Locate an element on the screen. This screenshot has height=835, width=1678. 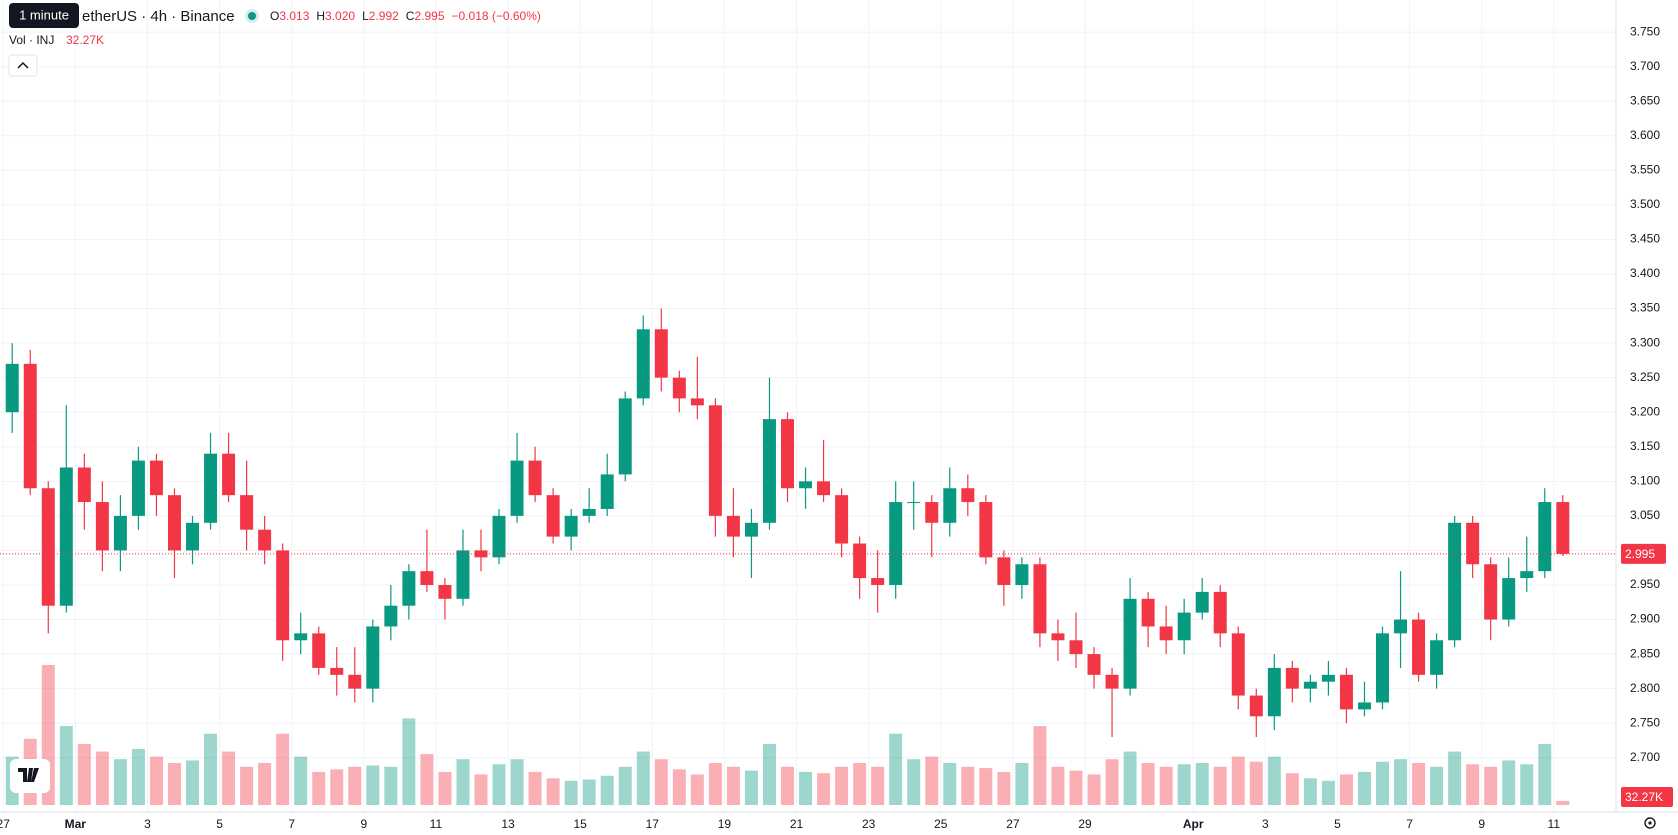
last-price-tag is located at coordinates (1643, 553).